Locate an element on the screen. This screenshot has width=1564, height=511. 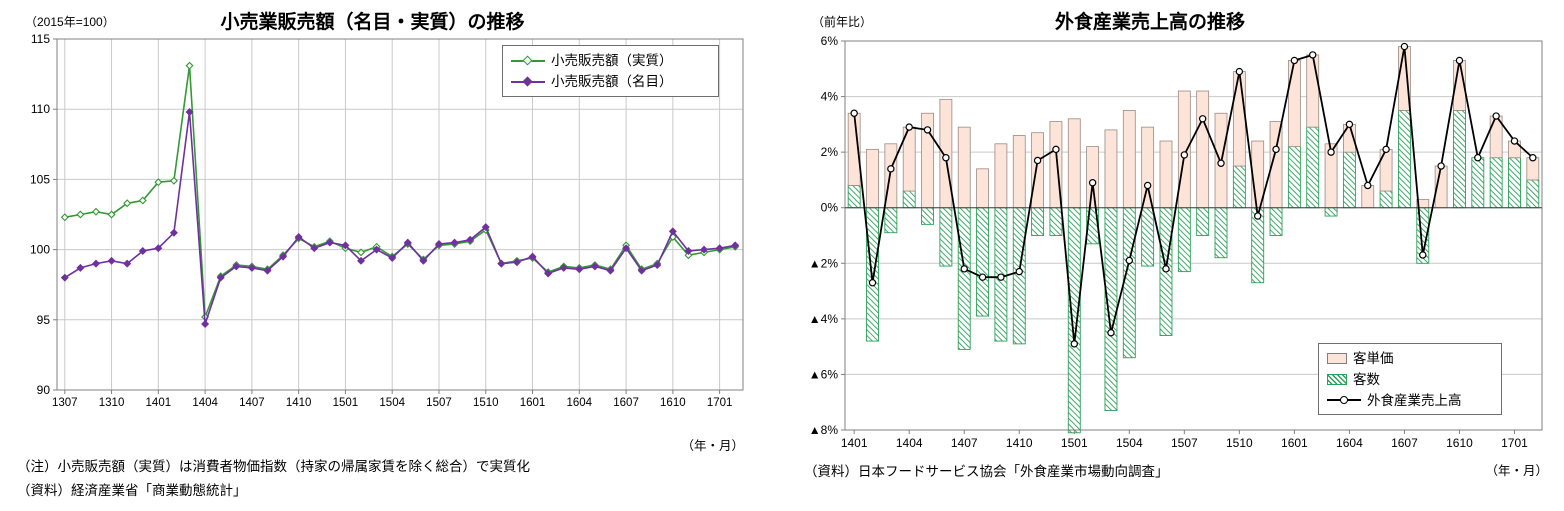
x-tick-label: 1701 is located at coordinates (720, 403).